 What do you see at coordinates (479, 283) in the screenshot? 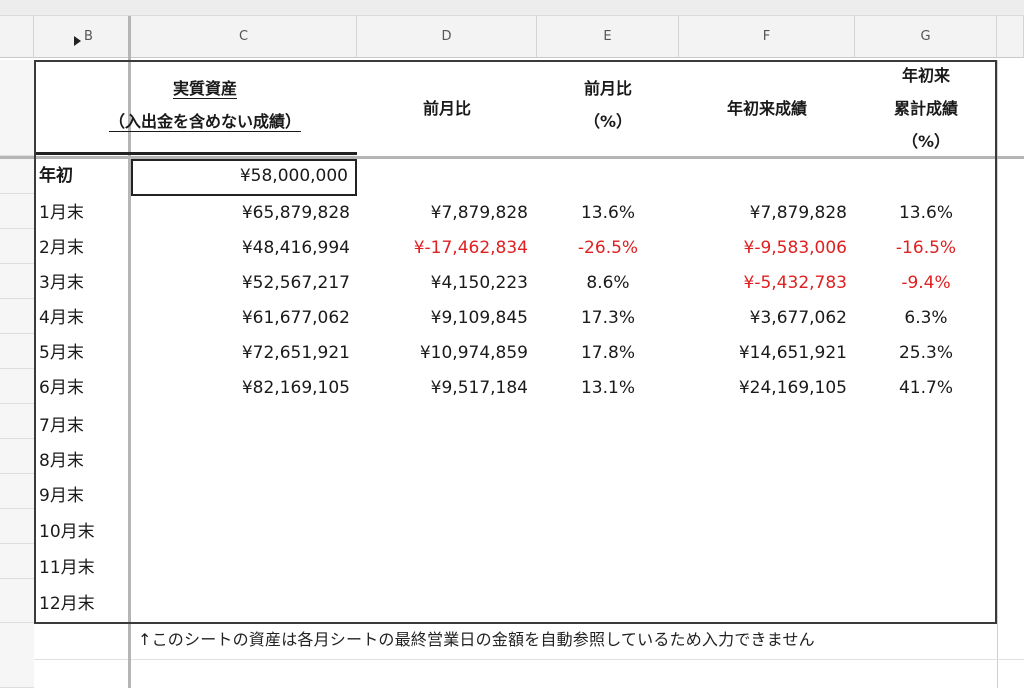
I see `cell-mom-3: ¥4,150,223` at bounding box center [479, 283].